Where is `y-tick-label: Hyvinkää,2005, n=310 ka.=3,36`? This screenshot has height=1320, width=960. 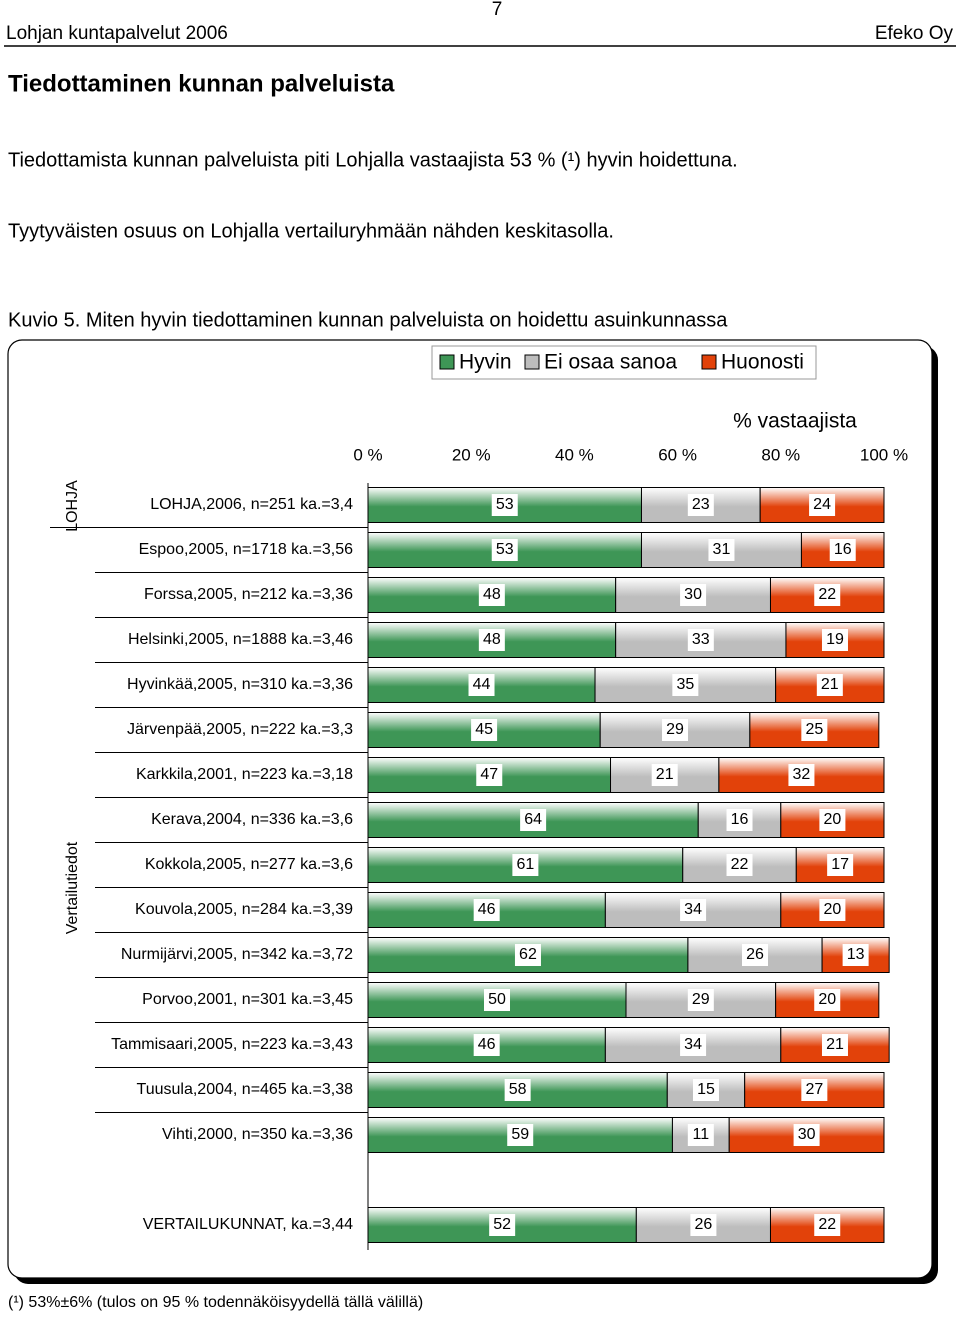 y-tick-label: Hyvinkää,2005, n=310 ka.=3,36 is located at coordinates (240, 684).